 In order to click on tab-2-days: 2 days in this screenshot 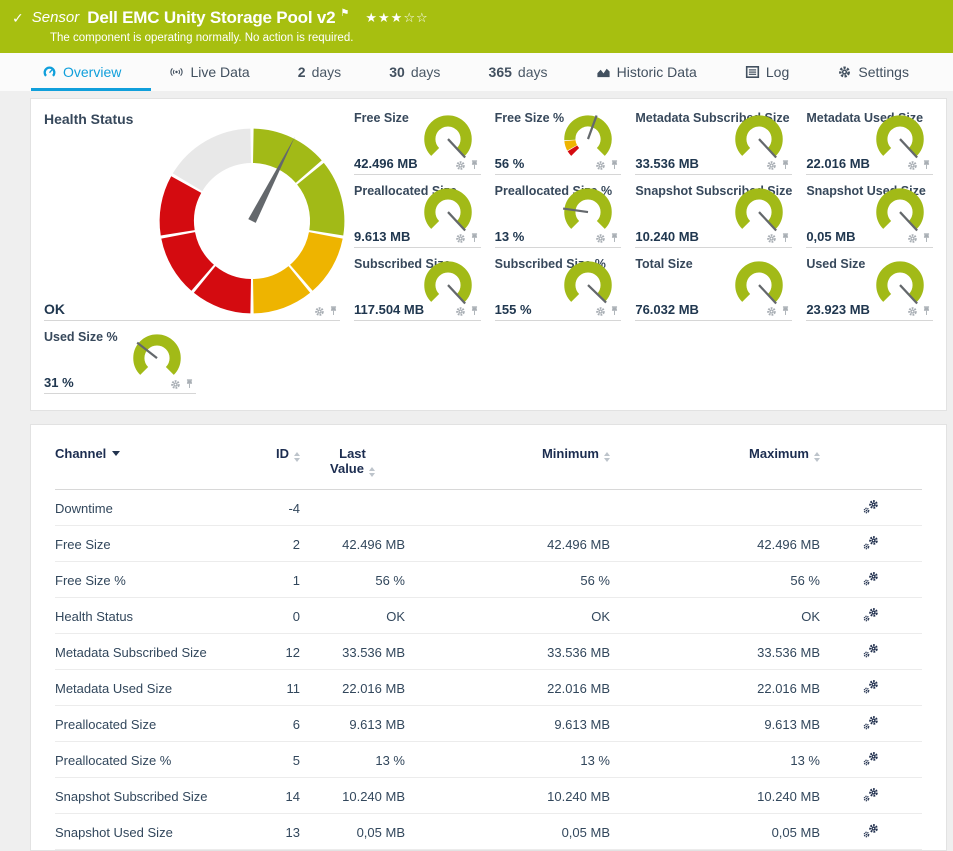, I will do `click(319, 72)`.